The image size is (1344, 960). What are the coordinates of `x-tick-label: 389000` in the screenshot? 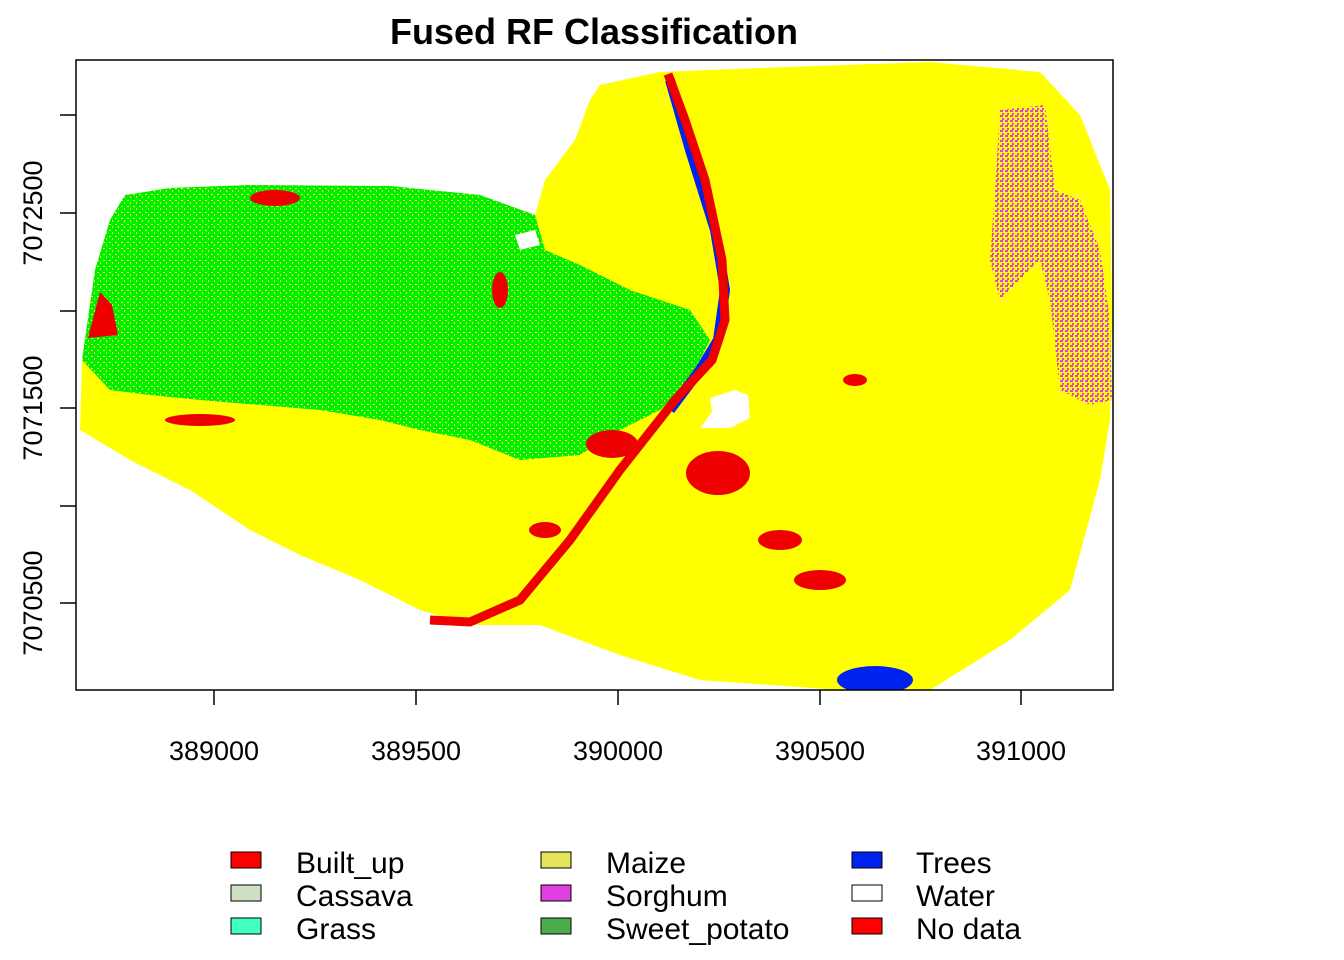 It's located at (214, 751).